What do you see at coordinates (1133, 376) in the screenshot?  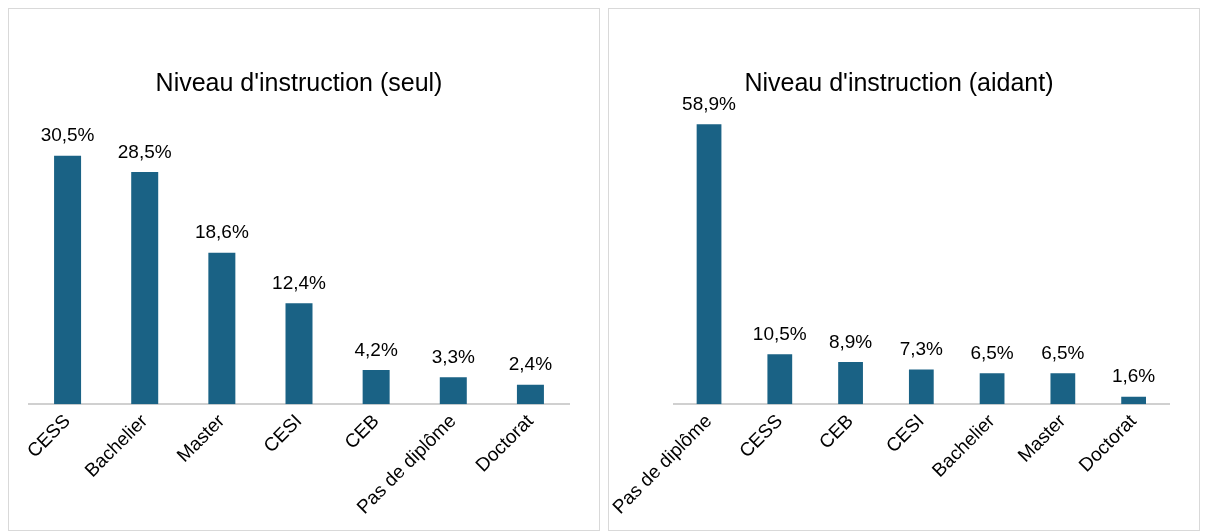 I see `data-label: 1,6%` at bounding box center [1133, 376].